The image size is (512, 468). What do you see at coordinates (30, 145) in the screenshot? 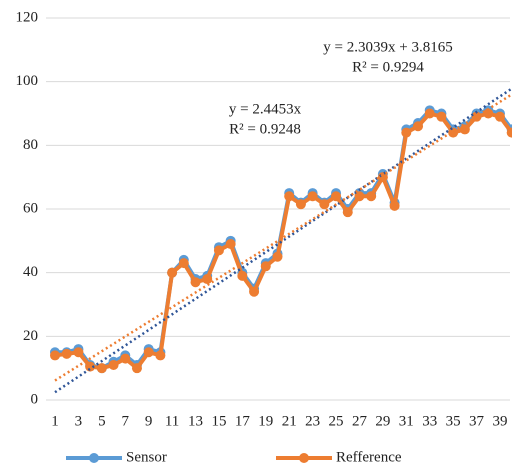
I see `y-tick-label: 80` at bounding box center [30, 145].